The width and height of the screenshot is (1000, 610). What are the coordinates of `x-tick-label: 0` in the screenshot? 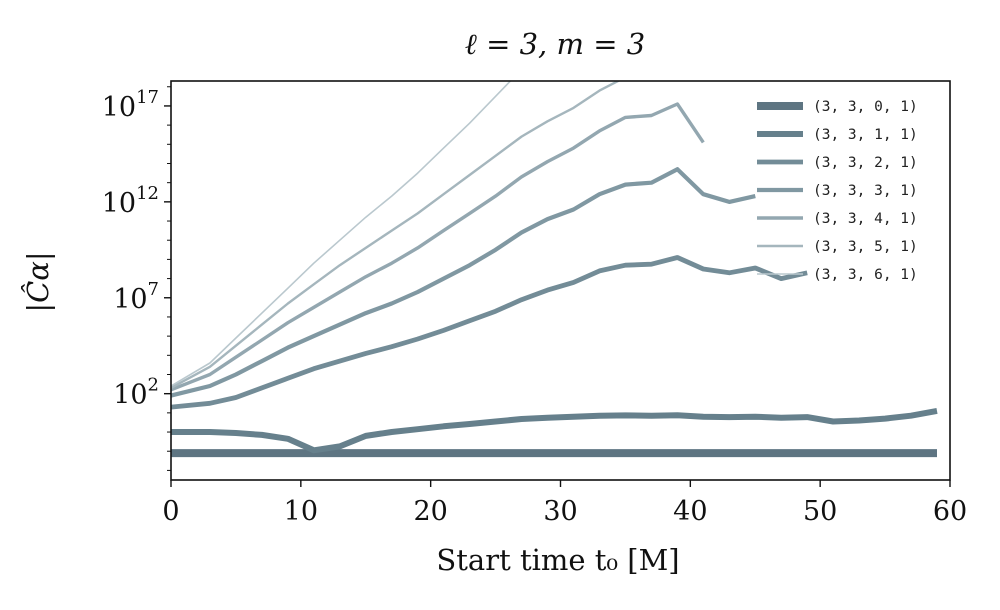 It's located at (170, 511).